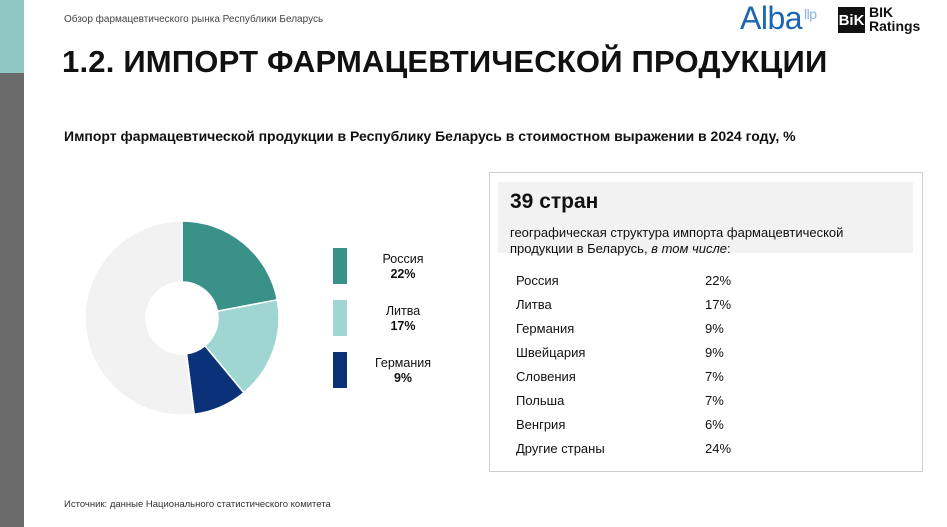 Image resolution: width=947 pixels, height=527 pixels. Describe the element at coordinates (718, 280) in the screenshot. I see `country-value: 22%` at that location.